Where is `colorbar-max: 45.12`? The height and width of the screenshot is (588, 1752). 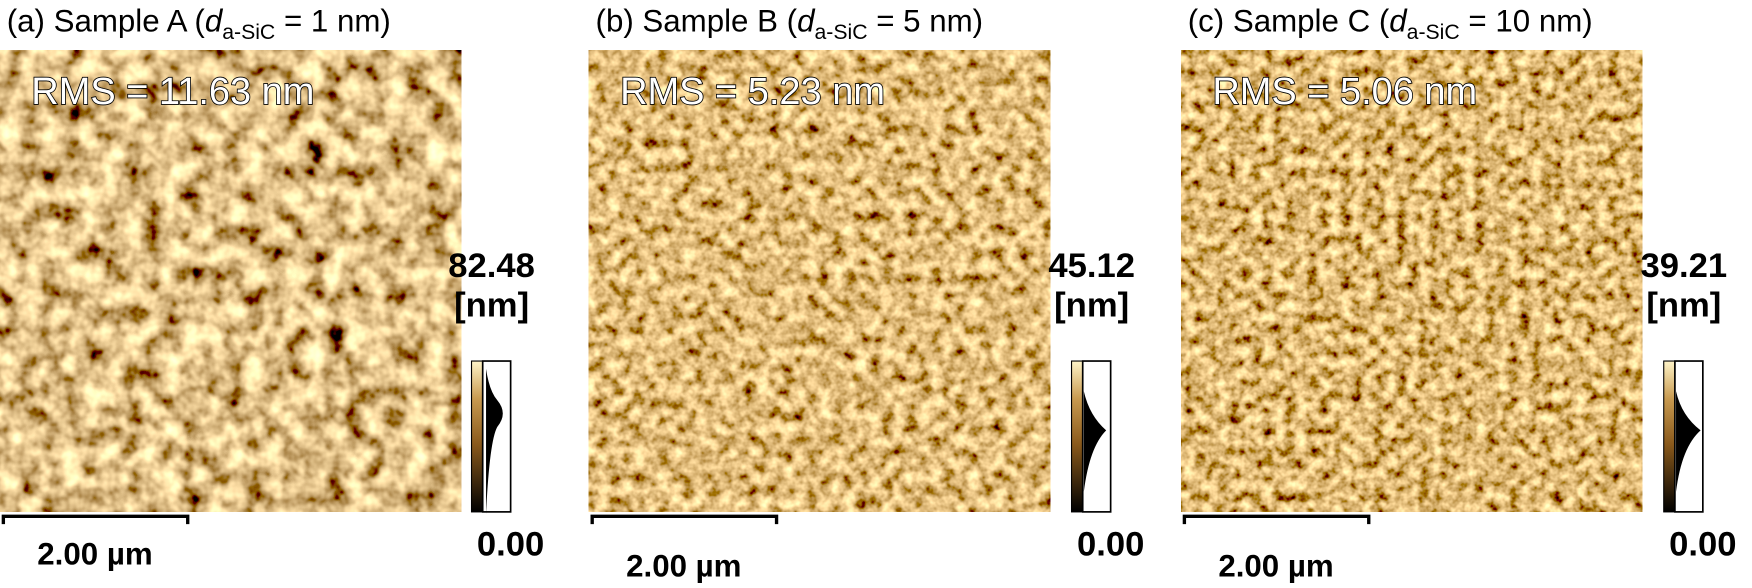
colorbar-max: 45.12 is located at coordinates (1091, 266).